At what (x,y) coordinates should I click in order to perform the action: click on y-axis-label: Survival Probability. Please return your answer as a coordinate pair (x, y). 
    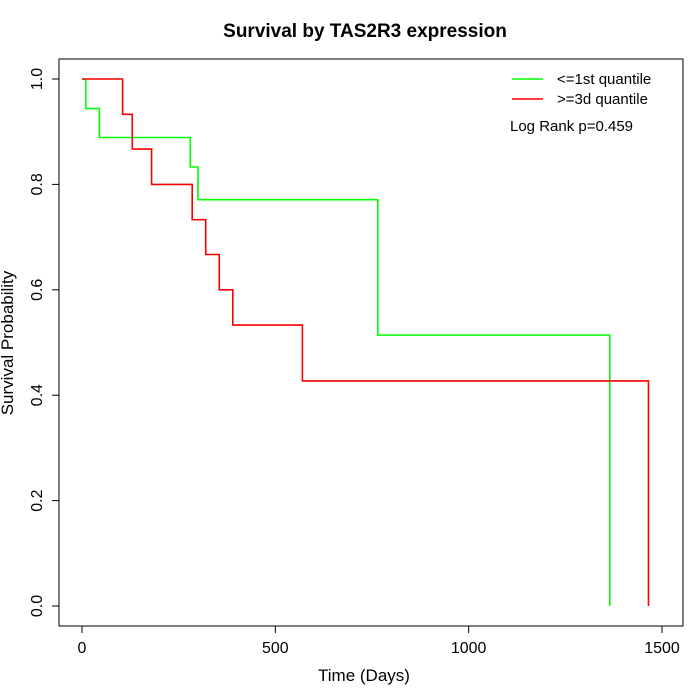
    Looking at the image, I should click on (8, 342).